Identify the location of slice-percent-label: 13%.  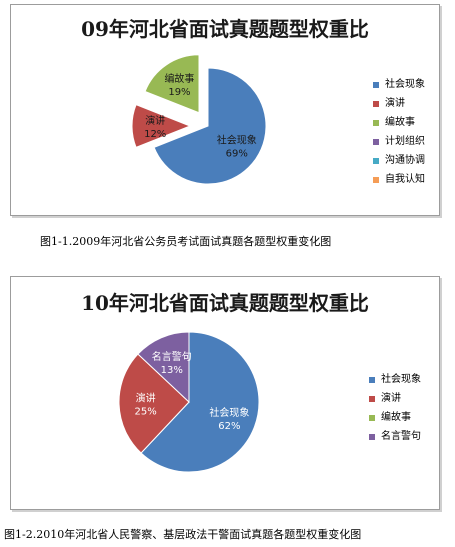
(172, 370).